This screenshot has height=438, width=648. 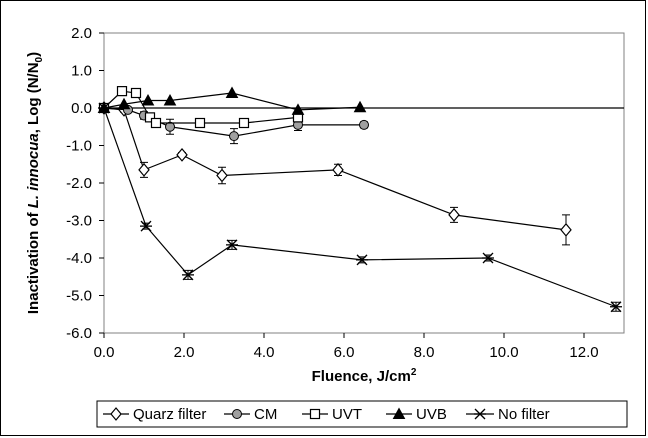 I want to click on legend-box, so click(x=362, y=414).